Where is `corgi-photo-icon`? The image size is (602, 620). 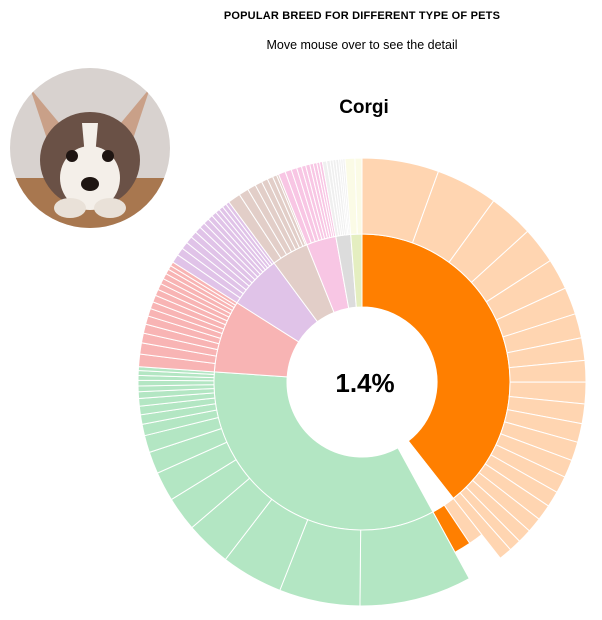 corgi-photo-icon is located at coordinates (90, 148).